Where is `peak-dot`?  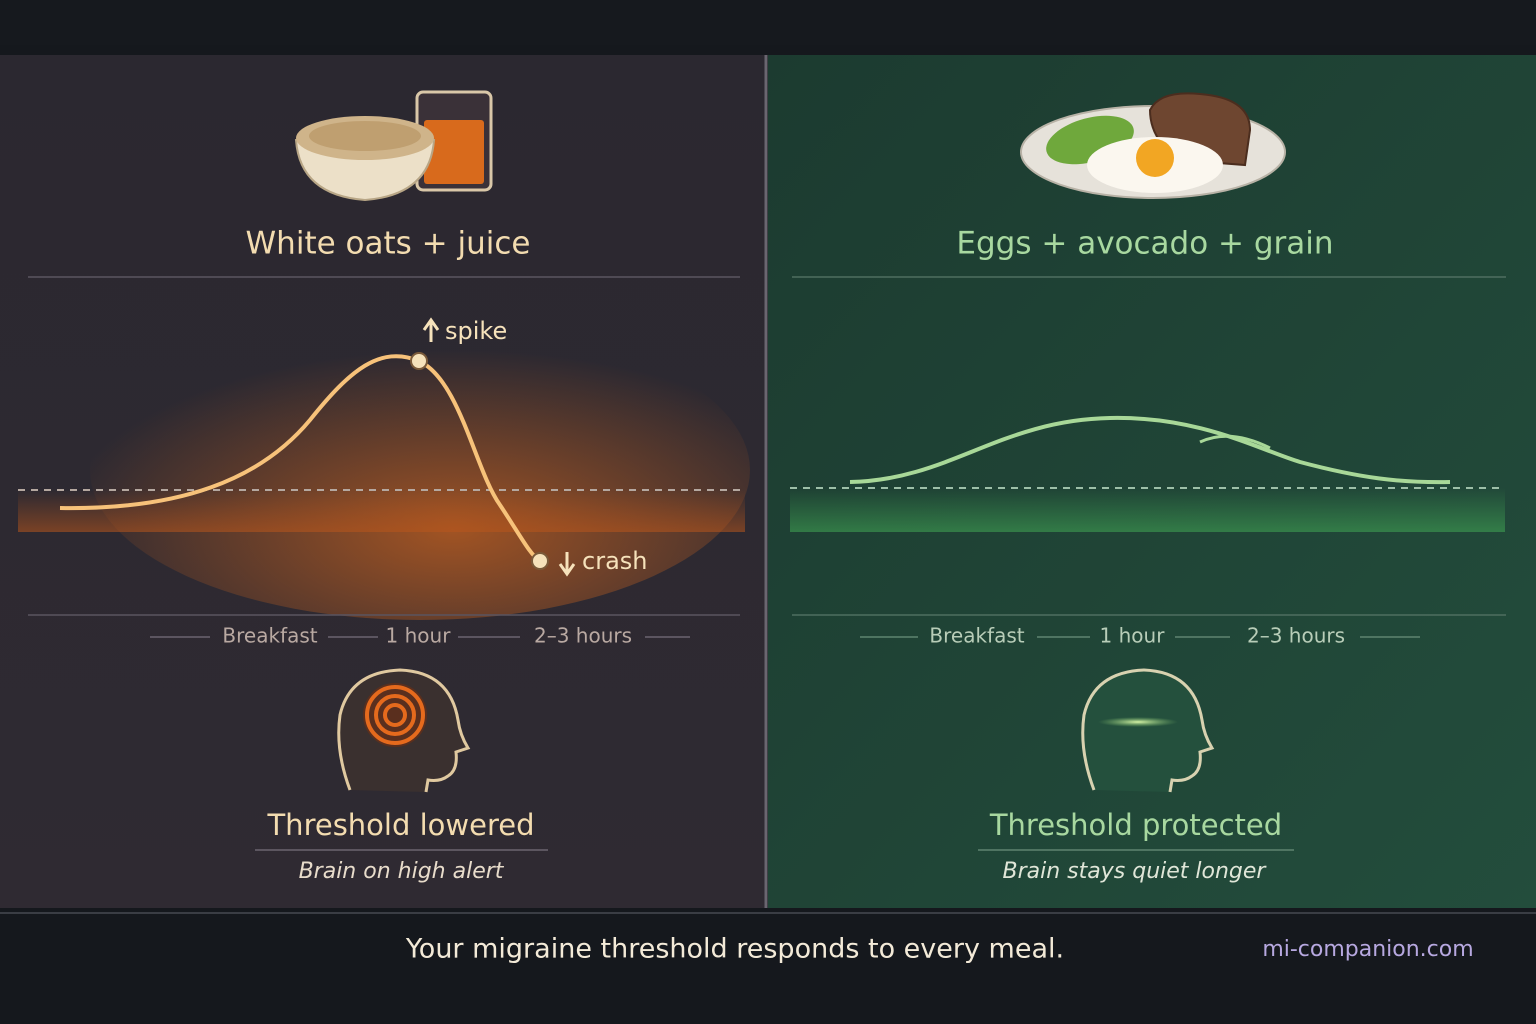 peak-dot is located at coordinates (419, 361).